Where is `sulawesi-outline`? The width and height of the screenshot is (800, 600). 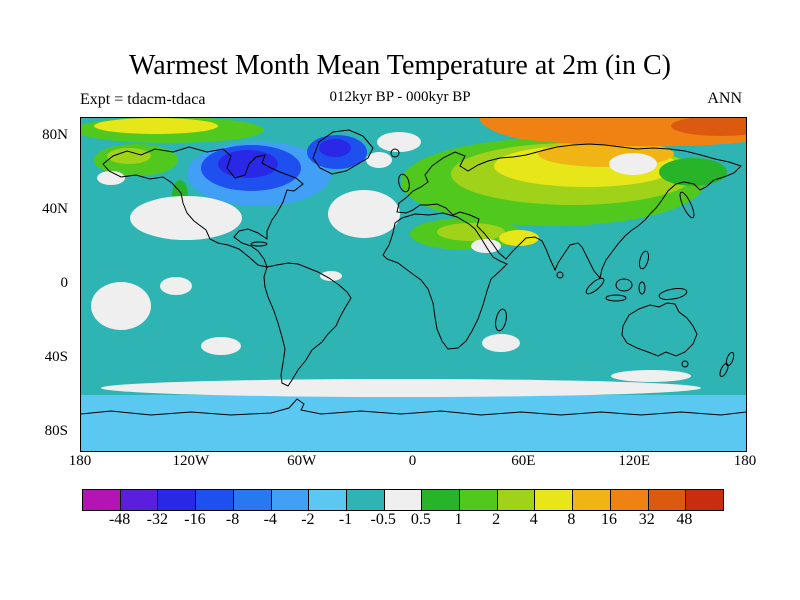
sulawesi-outline is located at coordinates (642, 288).